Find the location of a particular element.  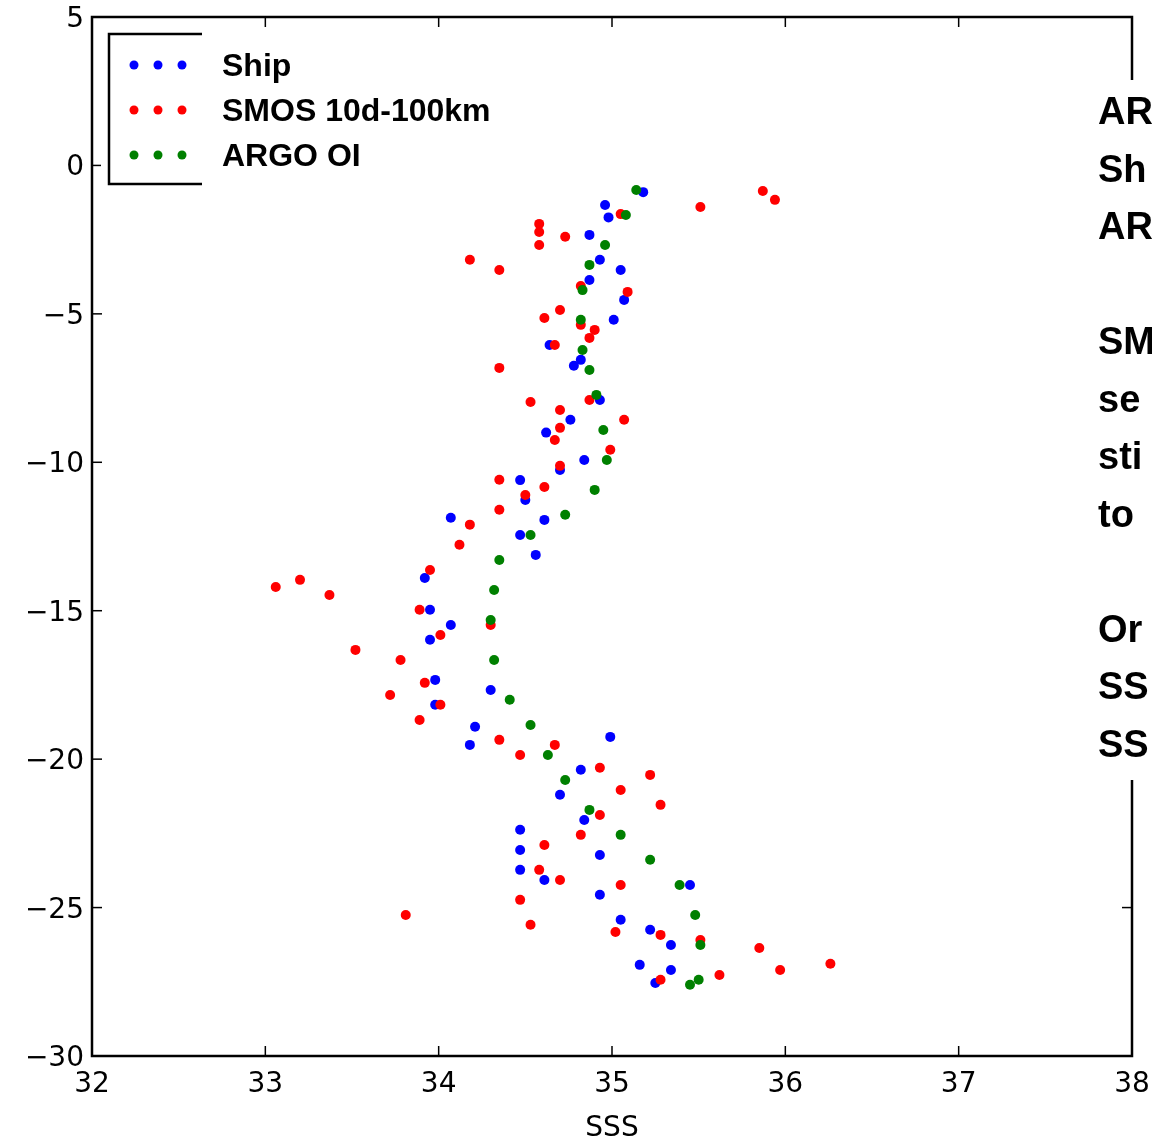

legend-label: SMOS 10d-100km is located at coordinates (356, 110).